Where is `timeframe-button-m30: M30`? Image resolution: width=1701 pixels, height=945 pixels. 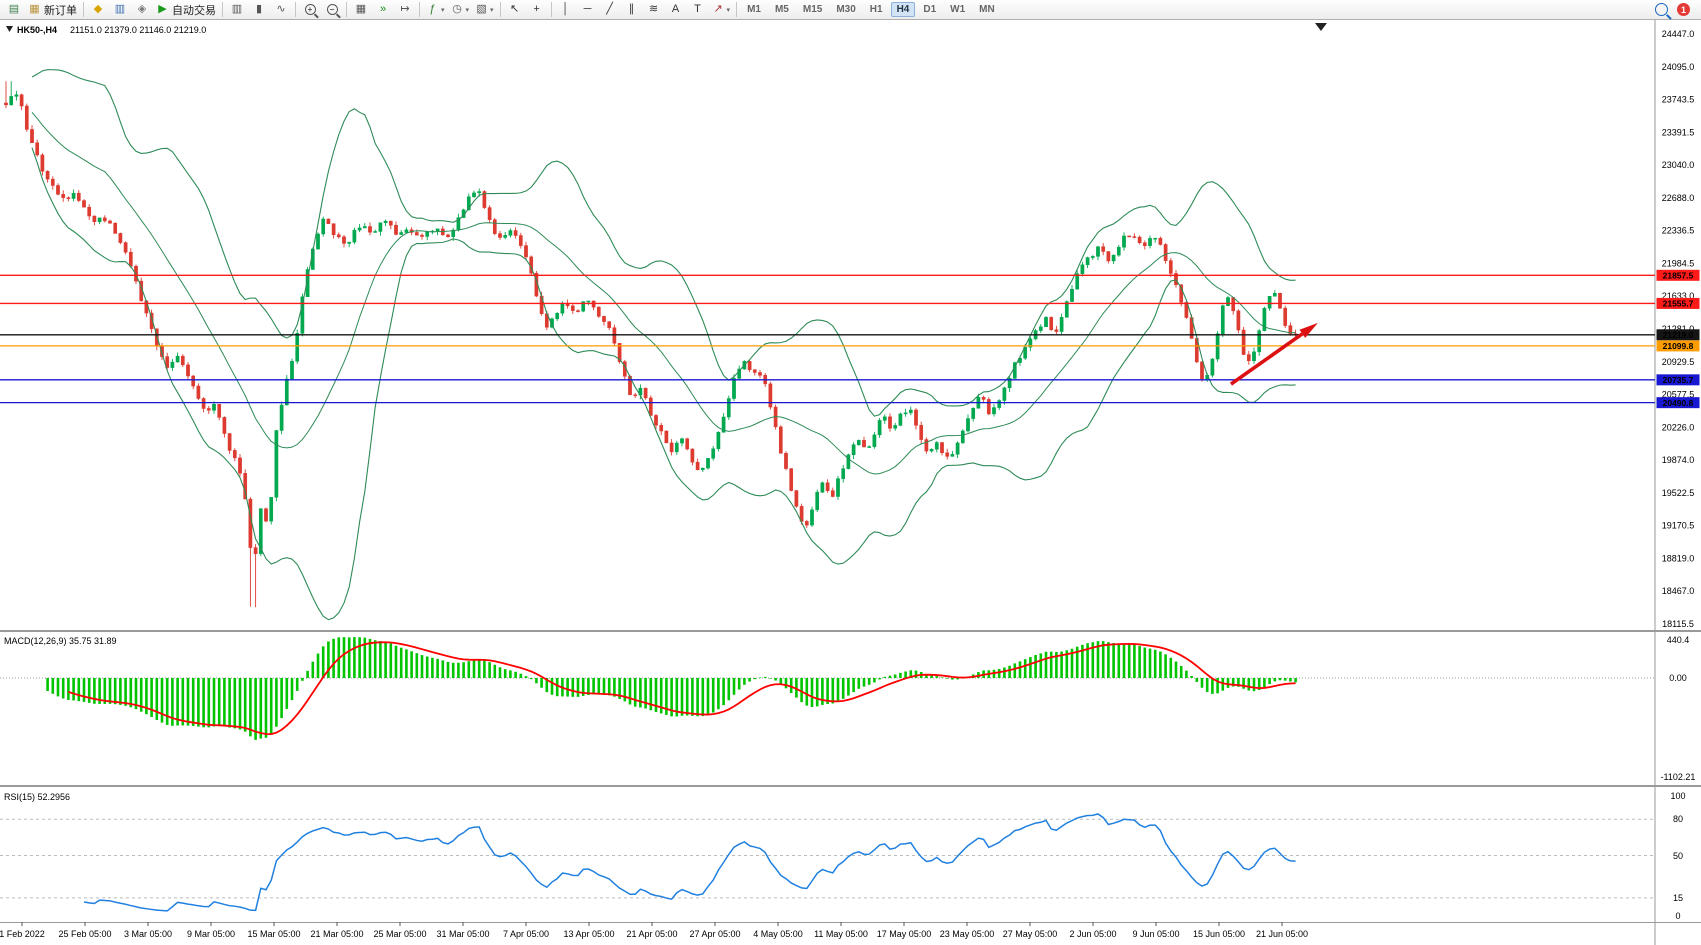 timeframe-button-m30: M30 is located at coordinates (846, 9).